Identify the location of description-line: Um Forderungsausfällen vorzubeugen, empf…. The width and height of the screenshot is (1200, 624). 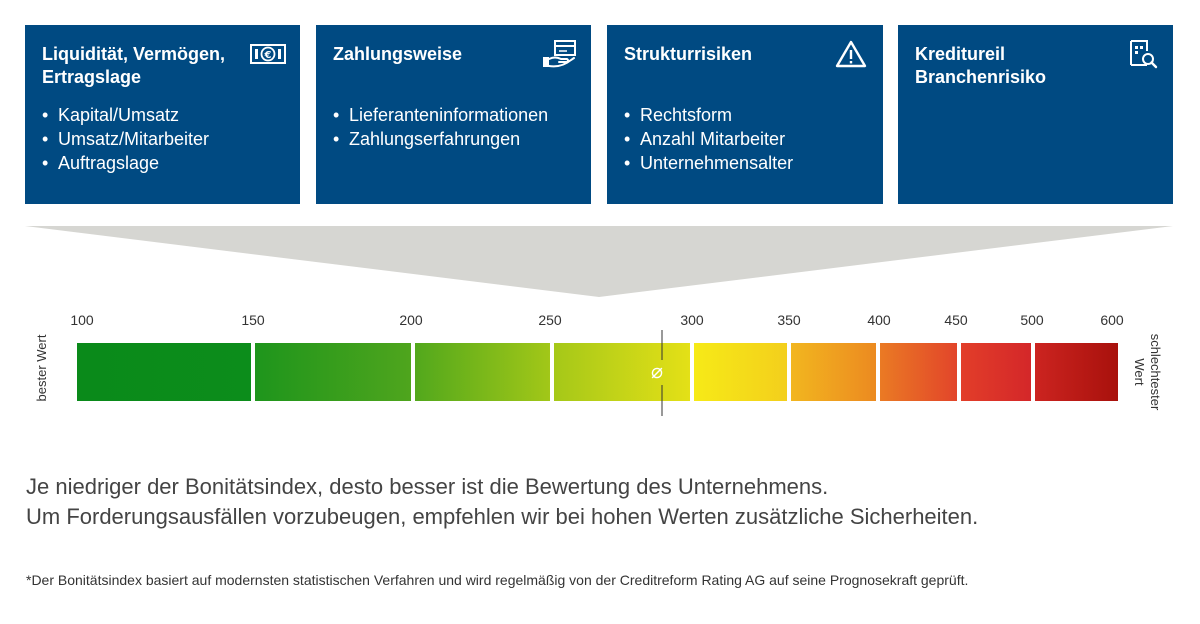
(502, 516).